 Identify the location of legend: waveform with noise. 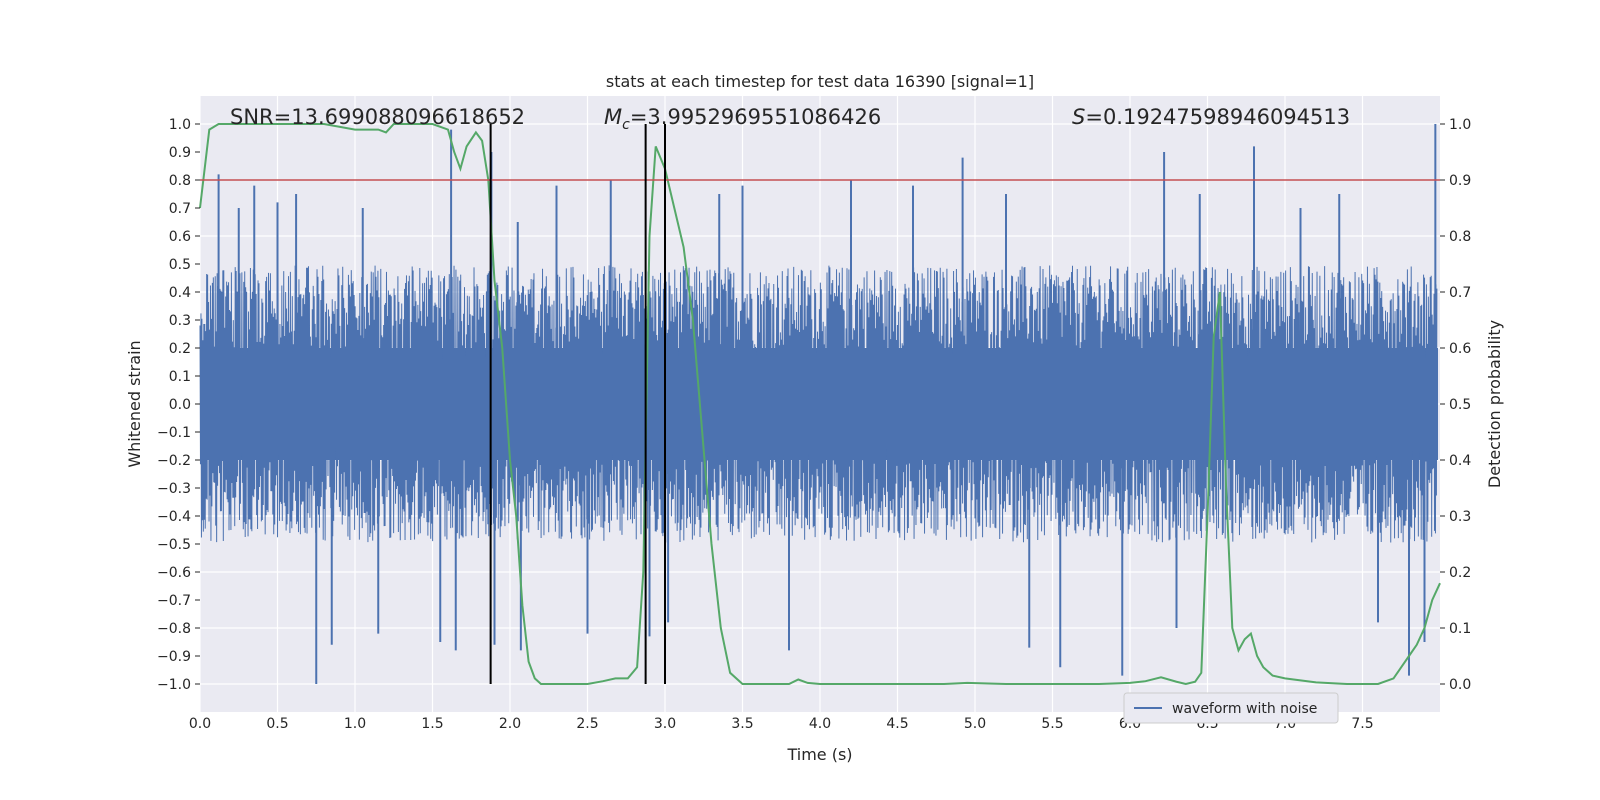
(1231, 708).